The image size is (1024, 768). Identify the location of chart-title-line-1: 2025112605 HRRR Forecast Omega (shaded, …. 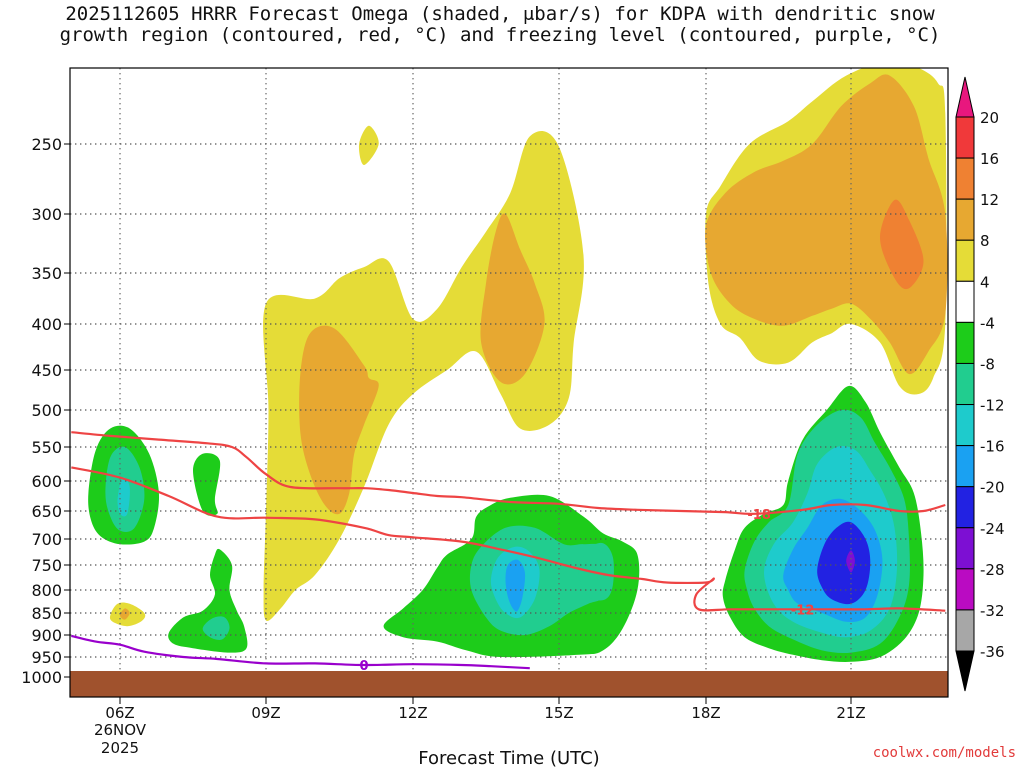
(500, 14).